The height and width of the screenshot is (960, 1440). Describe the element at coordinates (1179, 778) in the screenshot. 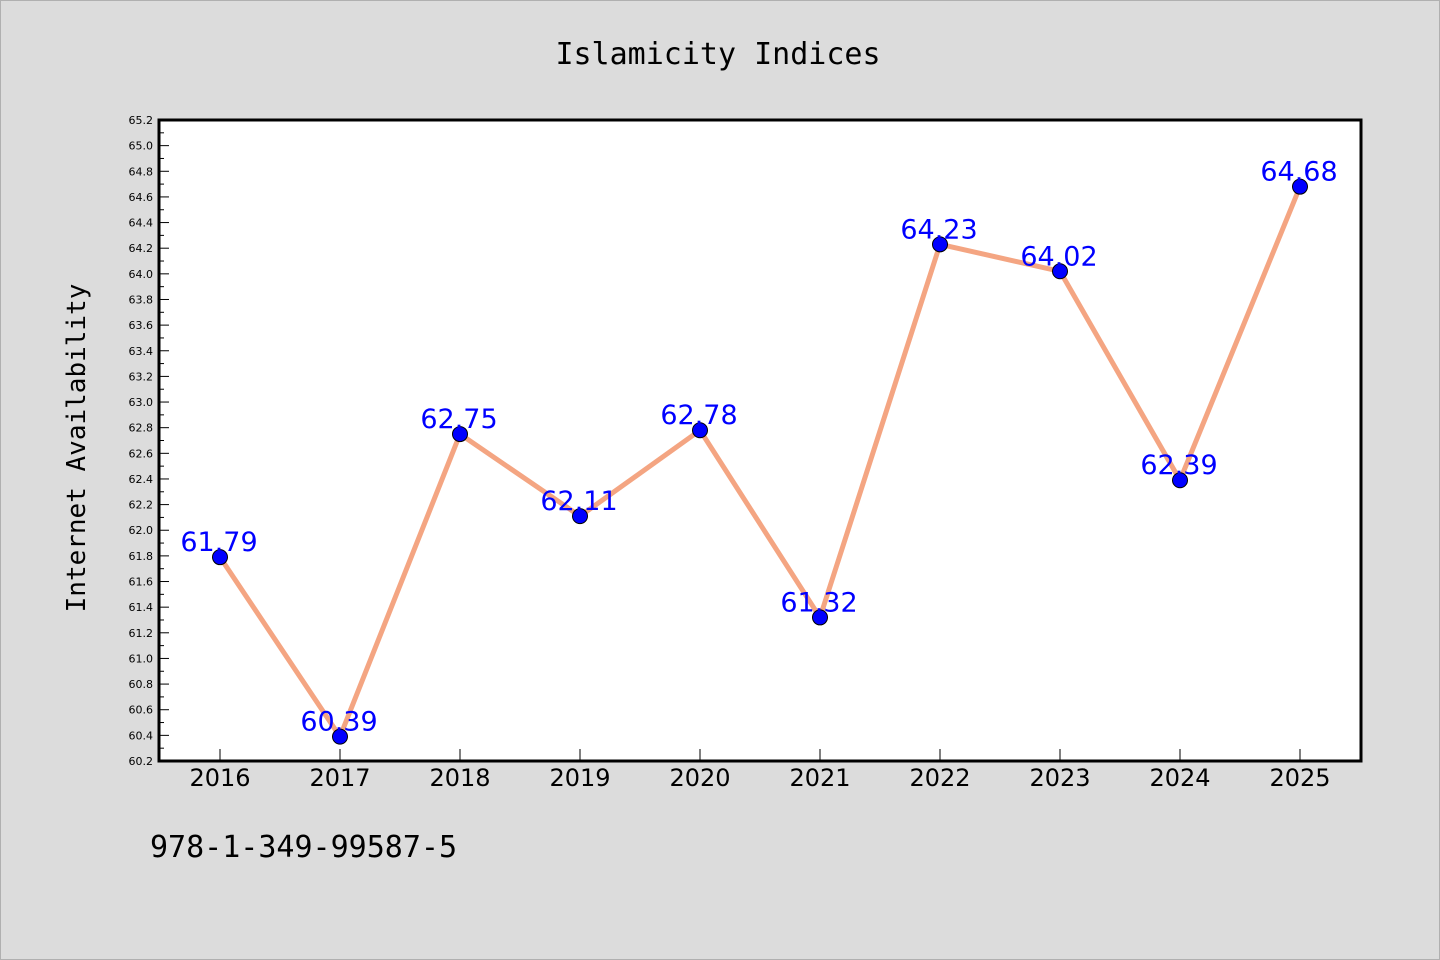

I see `x-tick-label: 2024` at that location.